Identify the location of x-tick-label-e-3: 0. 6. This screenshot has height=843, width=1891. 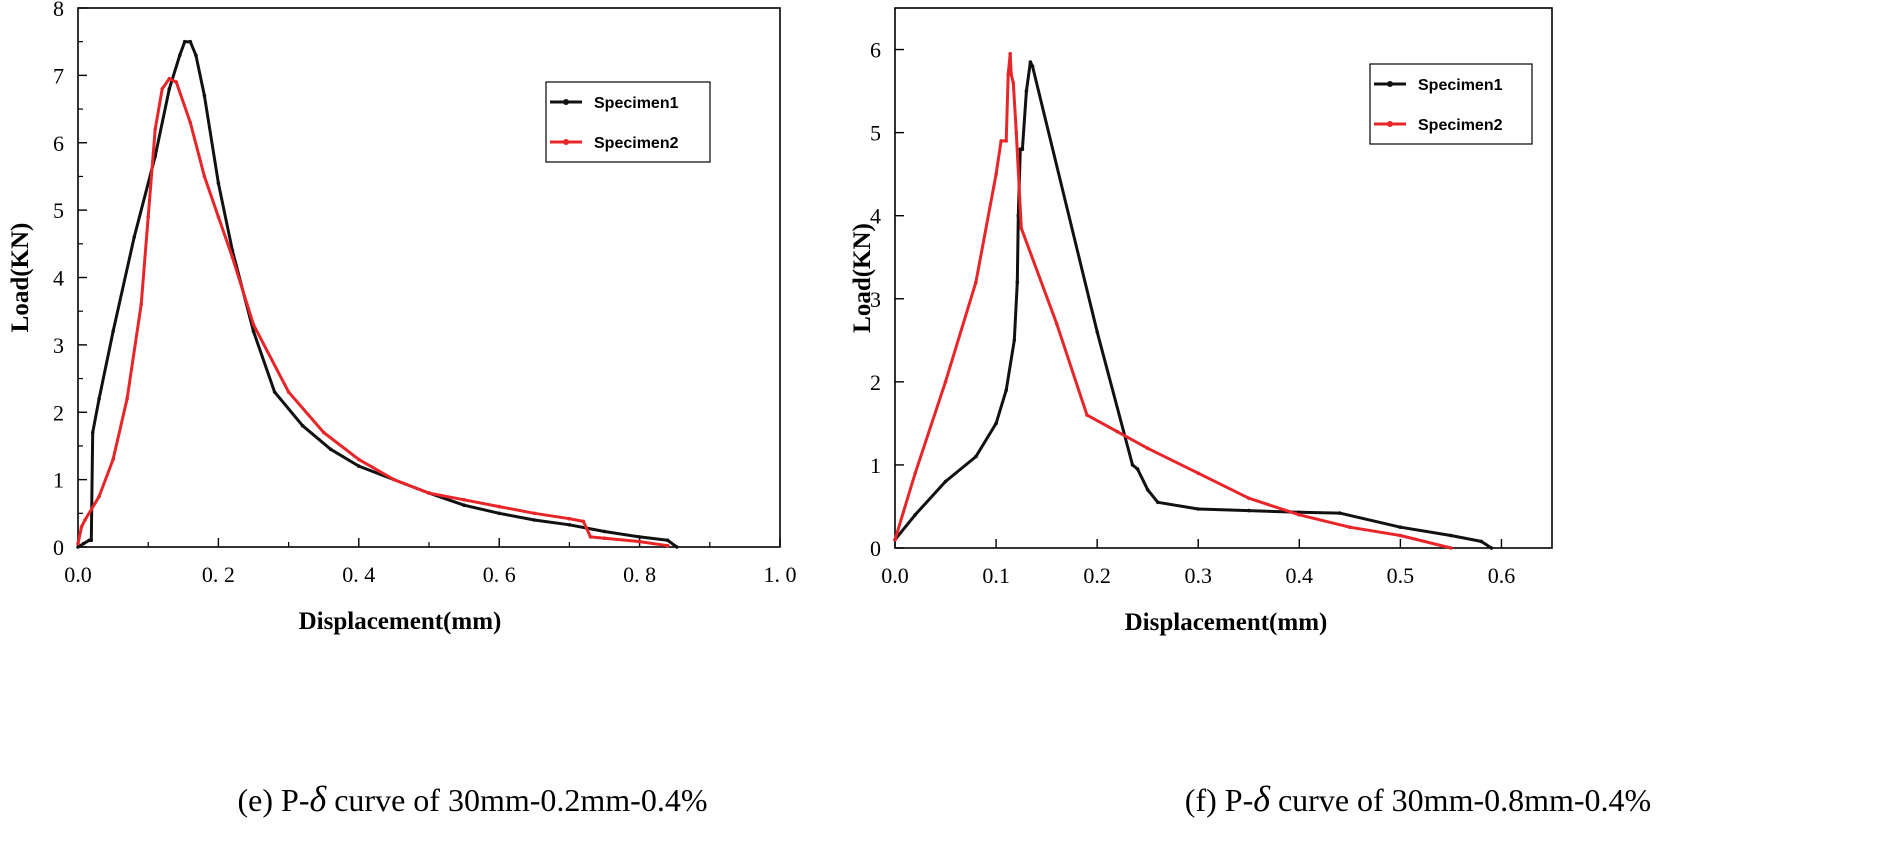
(499, 574).